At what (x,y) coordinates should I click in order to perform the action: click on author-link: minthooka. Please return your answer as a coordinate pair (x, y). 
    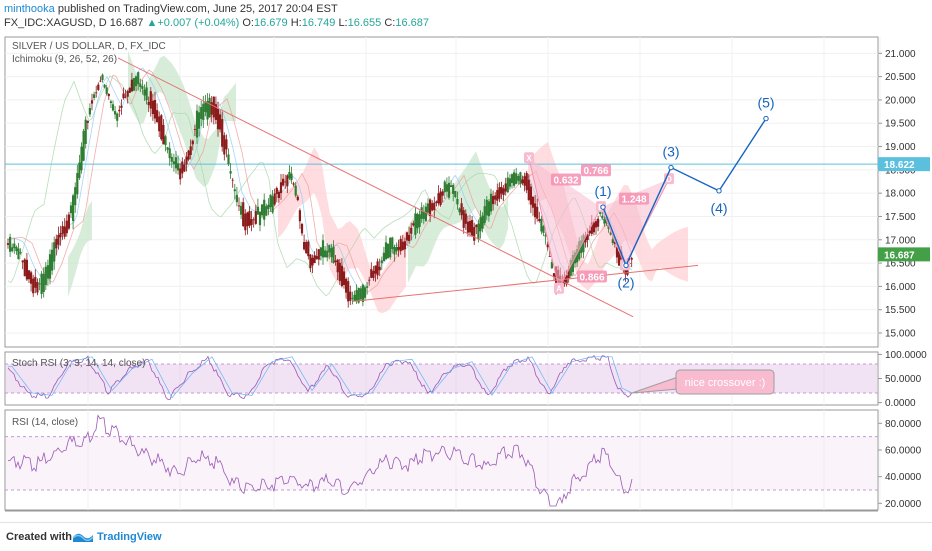
    Looking at the image, I should click on (29, 9).